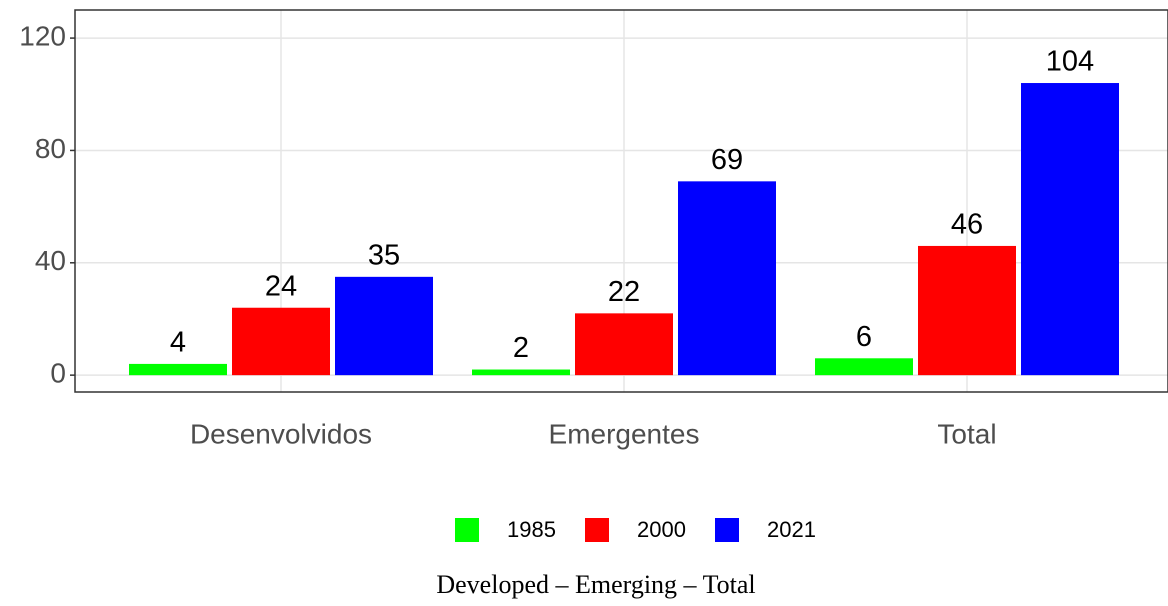  Describe the element at coordinates (661, 529) in the screenshot. I see `legend-label: 2000` at that location.